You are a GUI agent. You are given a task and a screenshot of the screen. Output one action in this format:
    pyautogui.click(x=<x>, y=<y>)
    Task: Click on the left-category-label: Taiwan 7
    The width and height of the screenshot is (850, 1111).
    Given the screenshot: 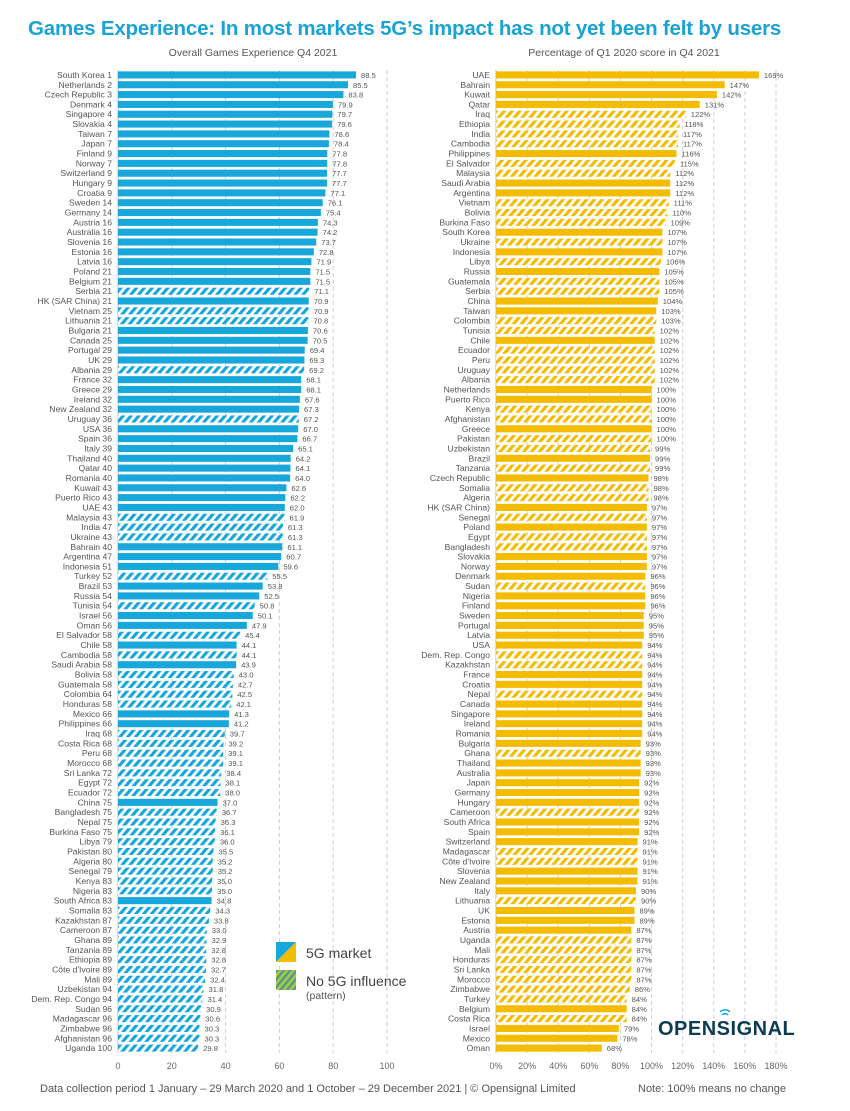 What is the action you would take?
    pyautogui.click(x=95, y=134)
    